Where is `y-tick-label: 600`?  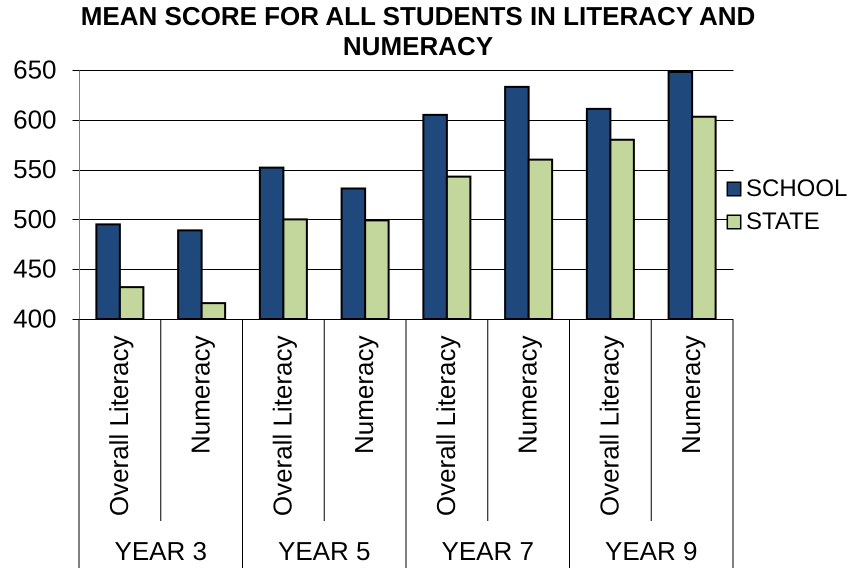 y-tick-label: 600 is located at coordinates (34, 119).